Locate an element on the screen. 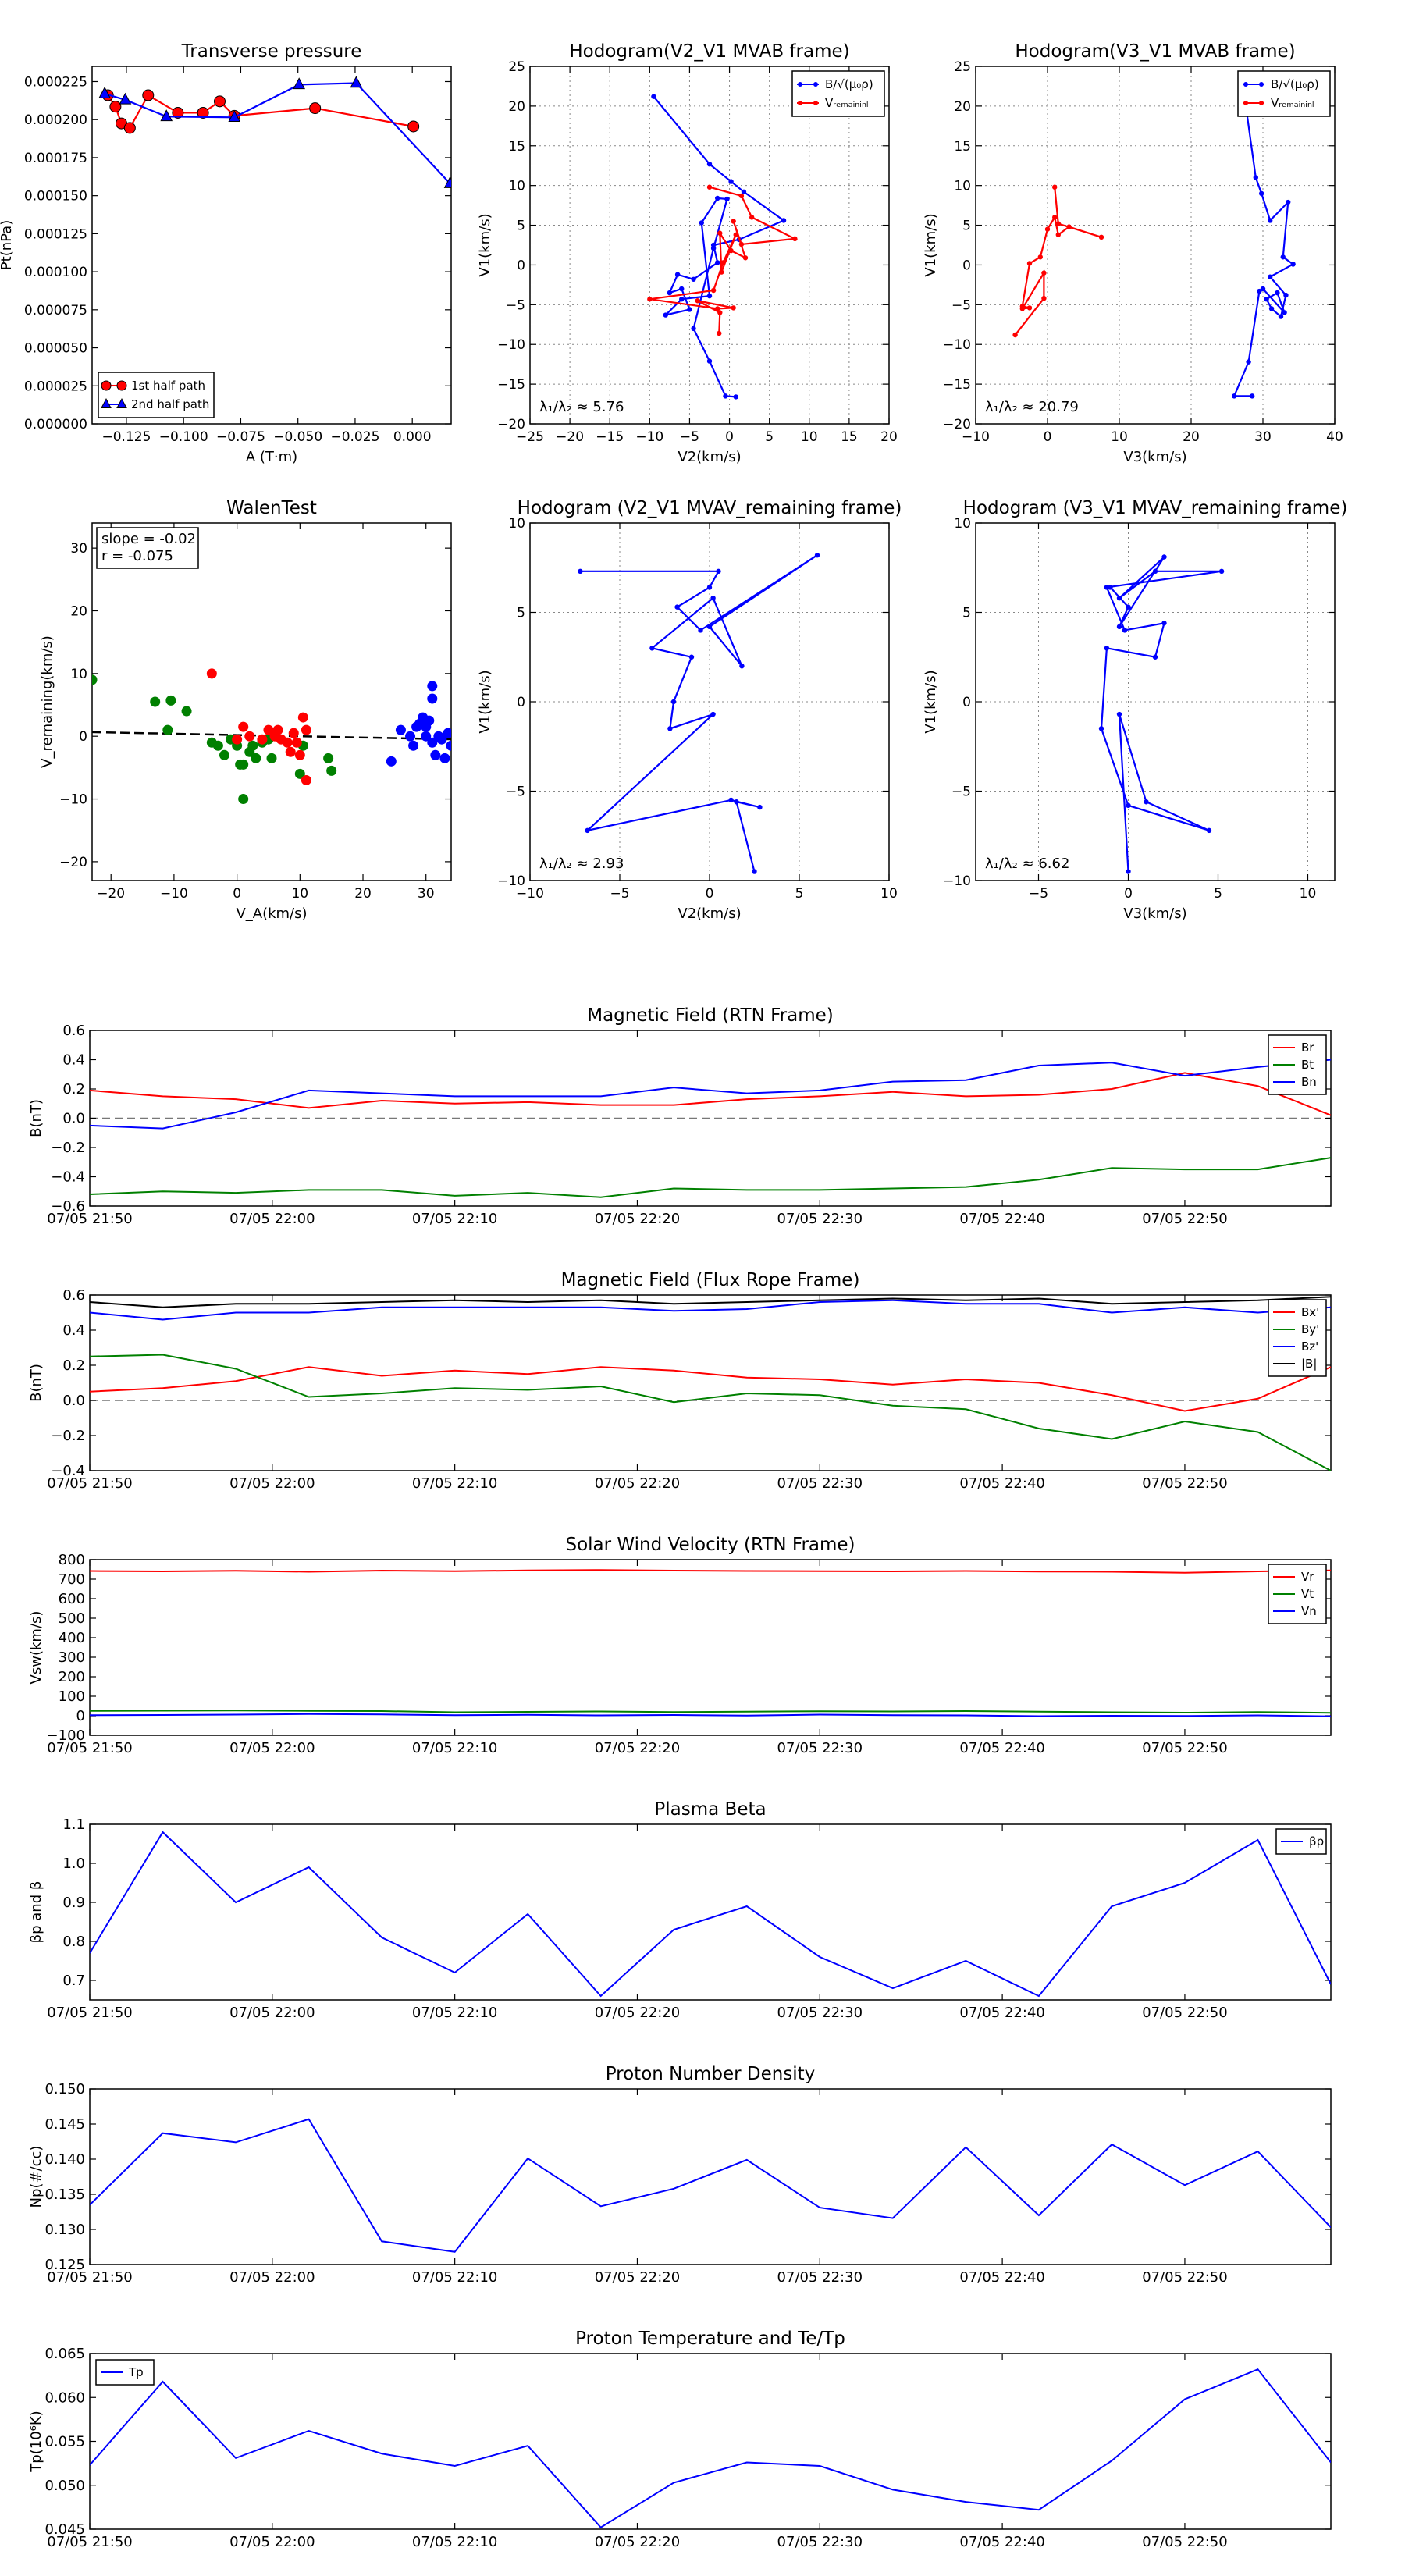 This screenshot has width=1405, height=2576. x-tick-label: 07/05 22:40 is located at coordinates (1002, 1483).